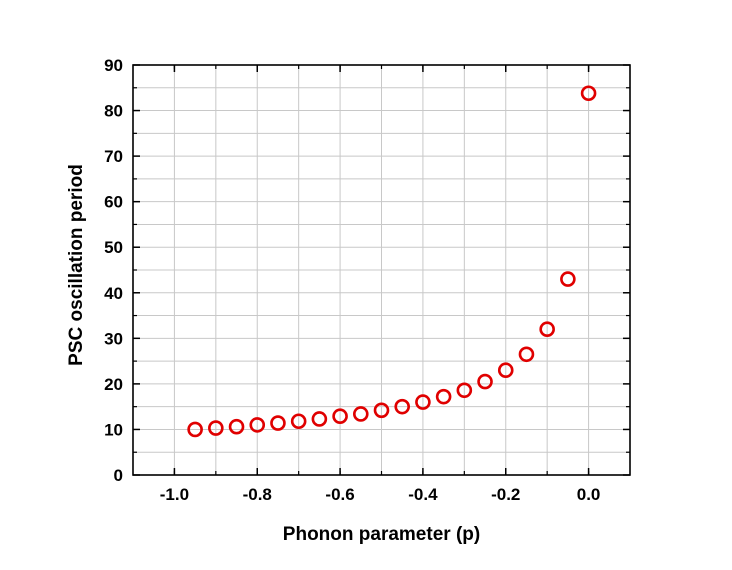 The image size is (732, 570). What do you see at coordinates (174, 494) in the screenshot?
I see `x-tick-label: -1.0` at bounding box center [174, 494].